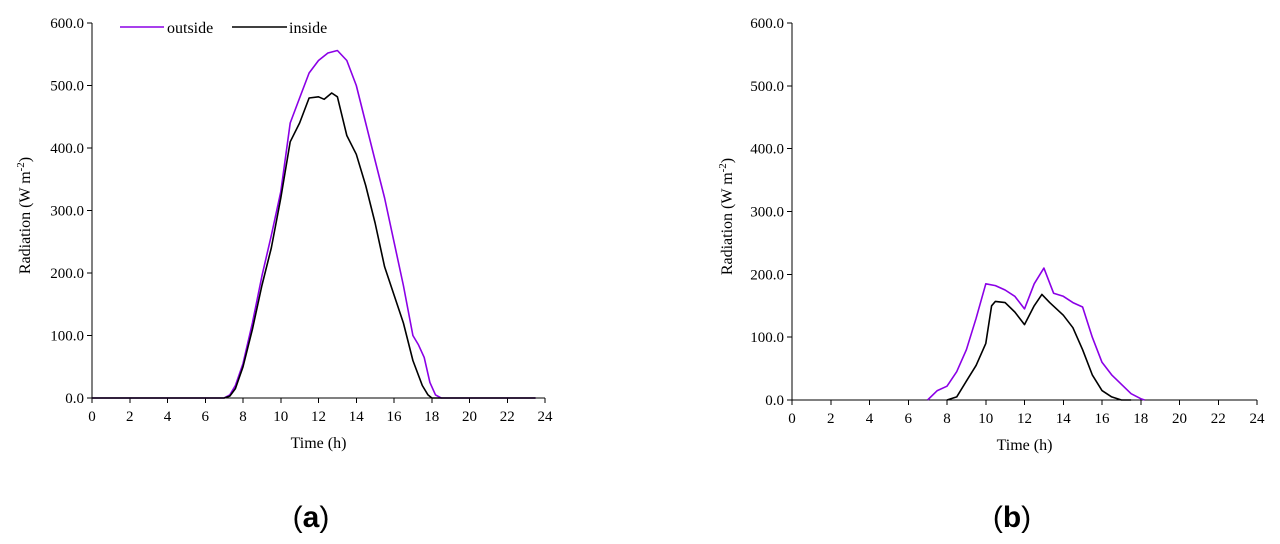 The image size is (1280, 544). I want to click on panel-label-b-letter: b, so click(1012, 517).